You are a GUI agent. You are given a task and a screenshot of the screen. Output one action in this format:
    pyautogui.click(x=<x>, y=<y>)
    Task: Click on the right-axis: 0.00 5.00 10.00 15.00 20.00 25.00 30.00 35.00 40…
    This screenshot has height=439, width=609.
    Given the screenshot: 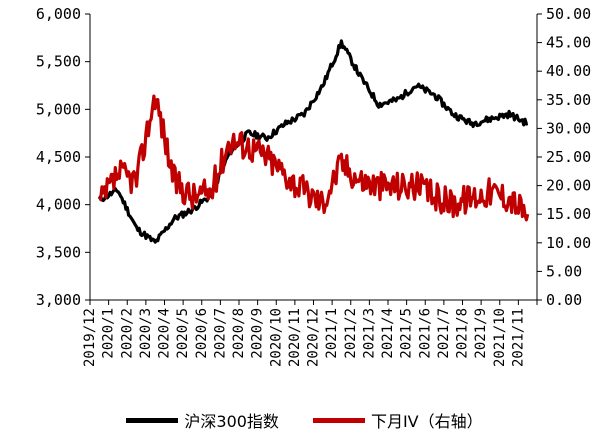 What is the action you would take?
    pyautogui.click(x=563, y=157)
    